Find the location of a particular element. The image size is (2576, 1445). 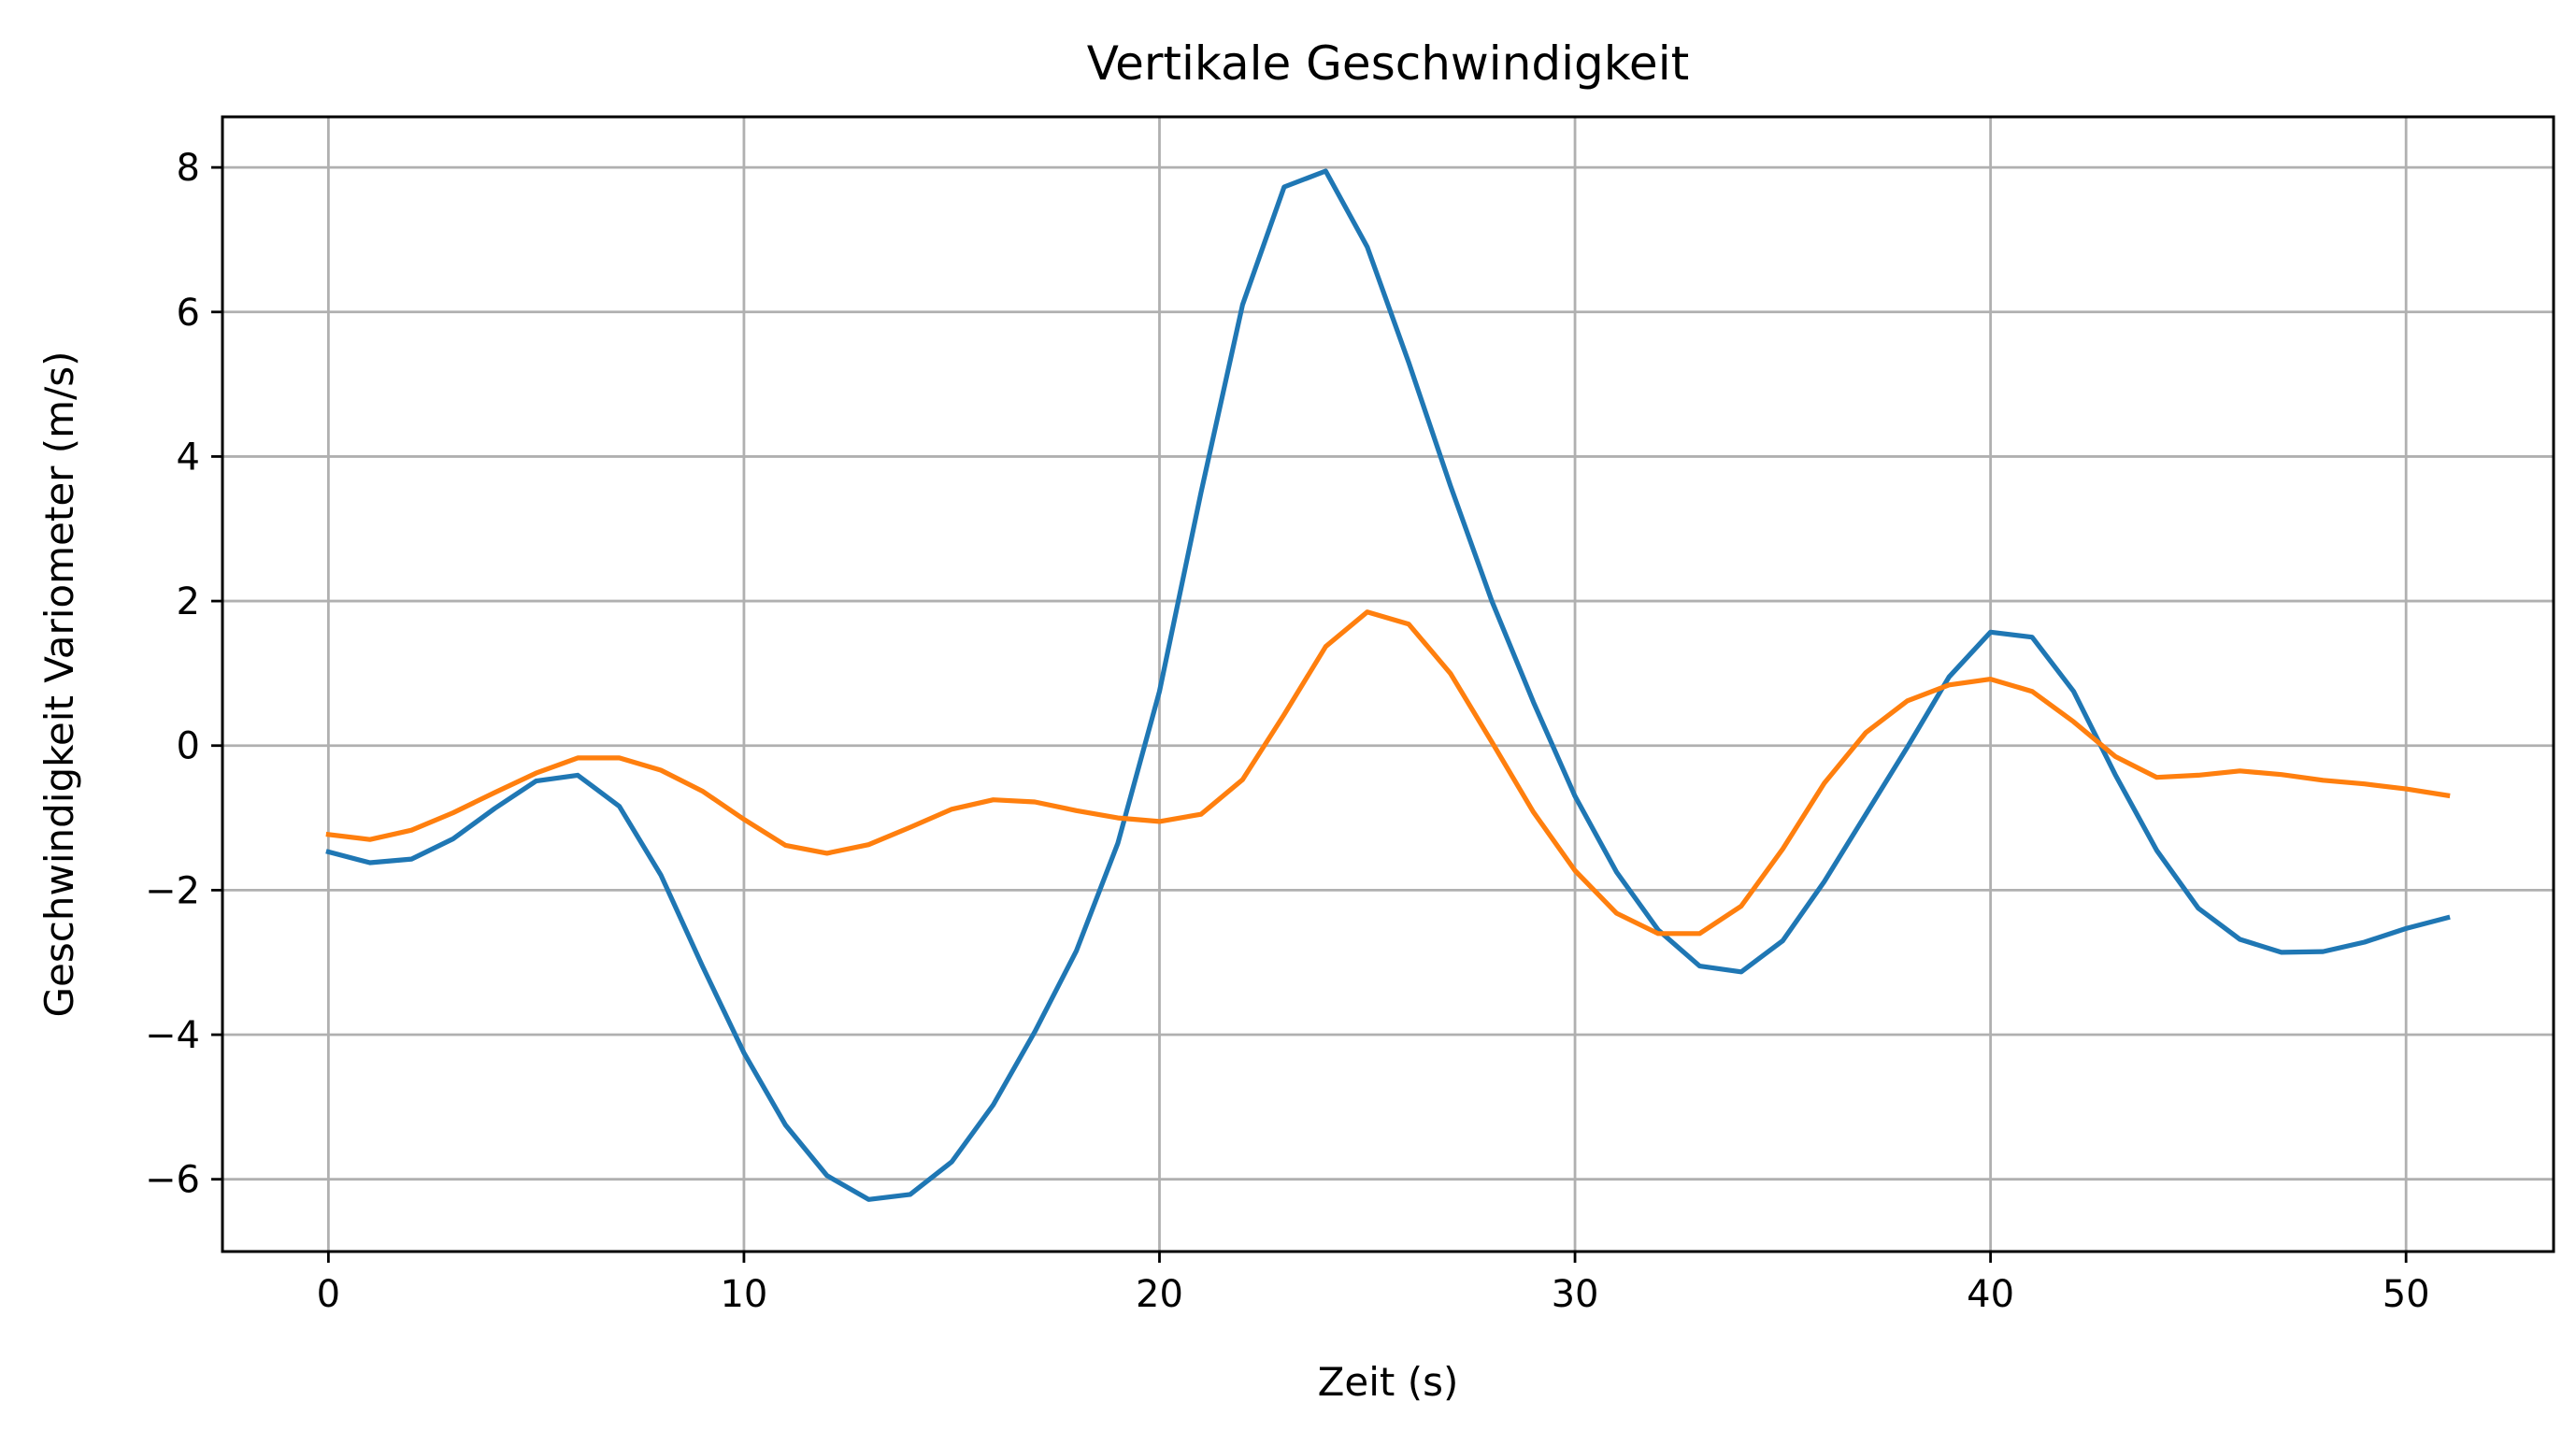

x-tick-label: 10 is located at coordinates (743, 1294).